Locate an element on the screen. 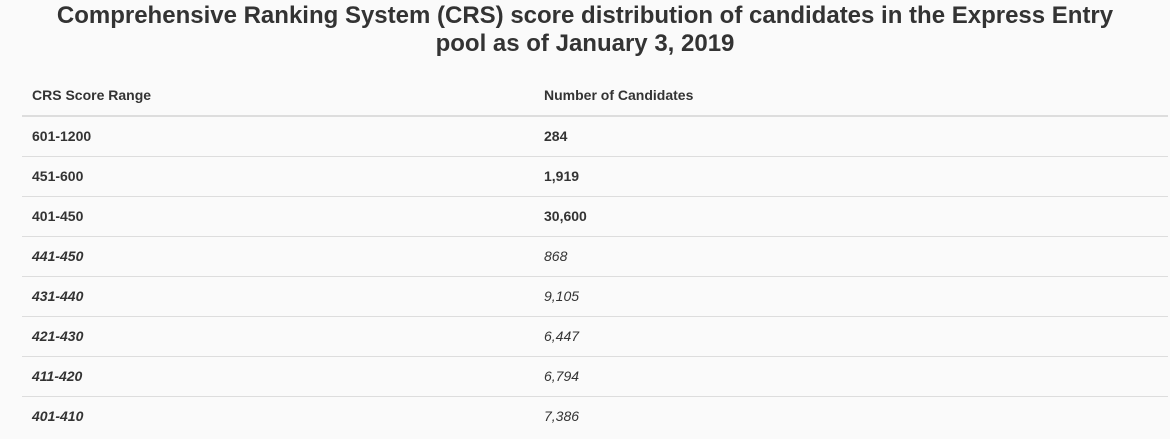  score-range-cell: 421-430 is located at coordinates (278, 335).